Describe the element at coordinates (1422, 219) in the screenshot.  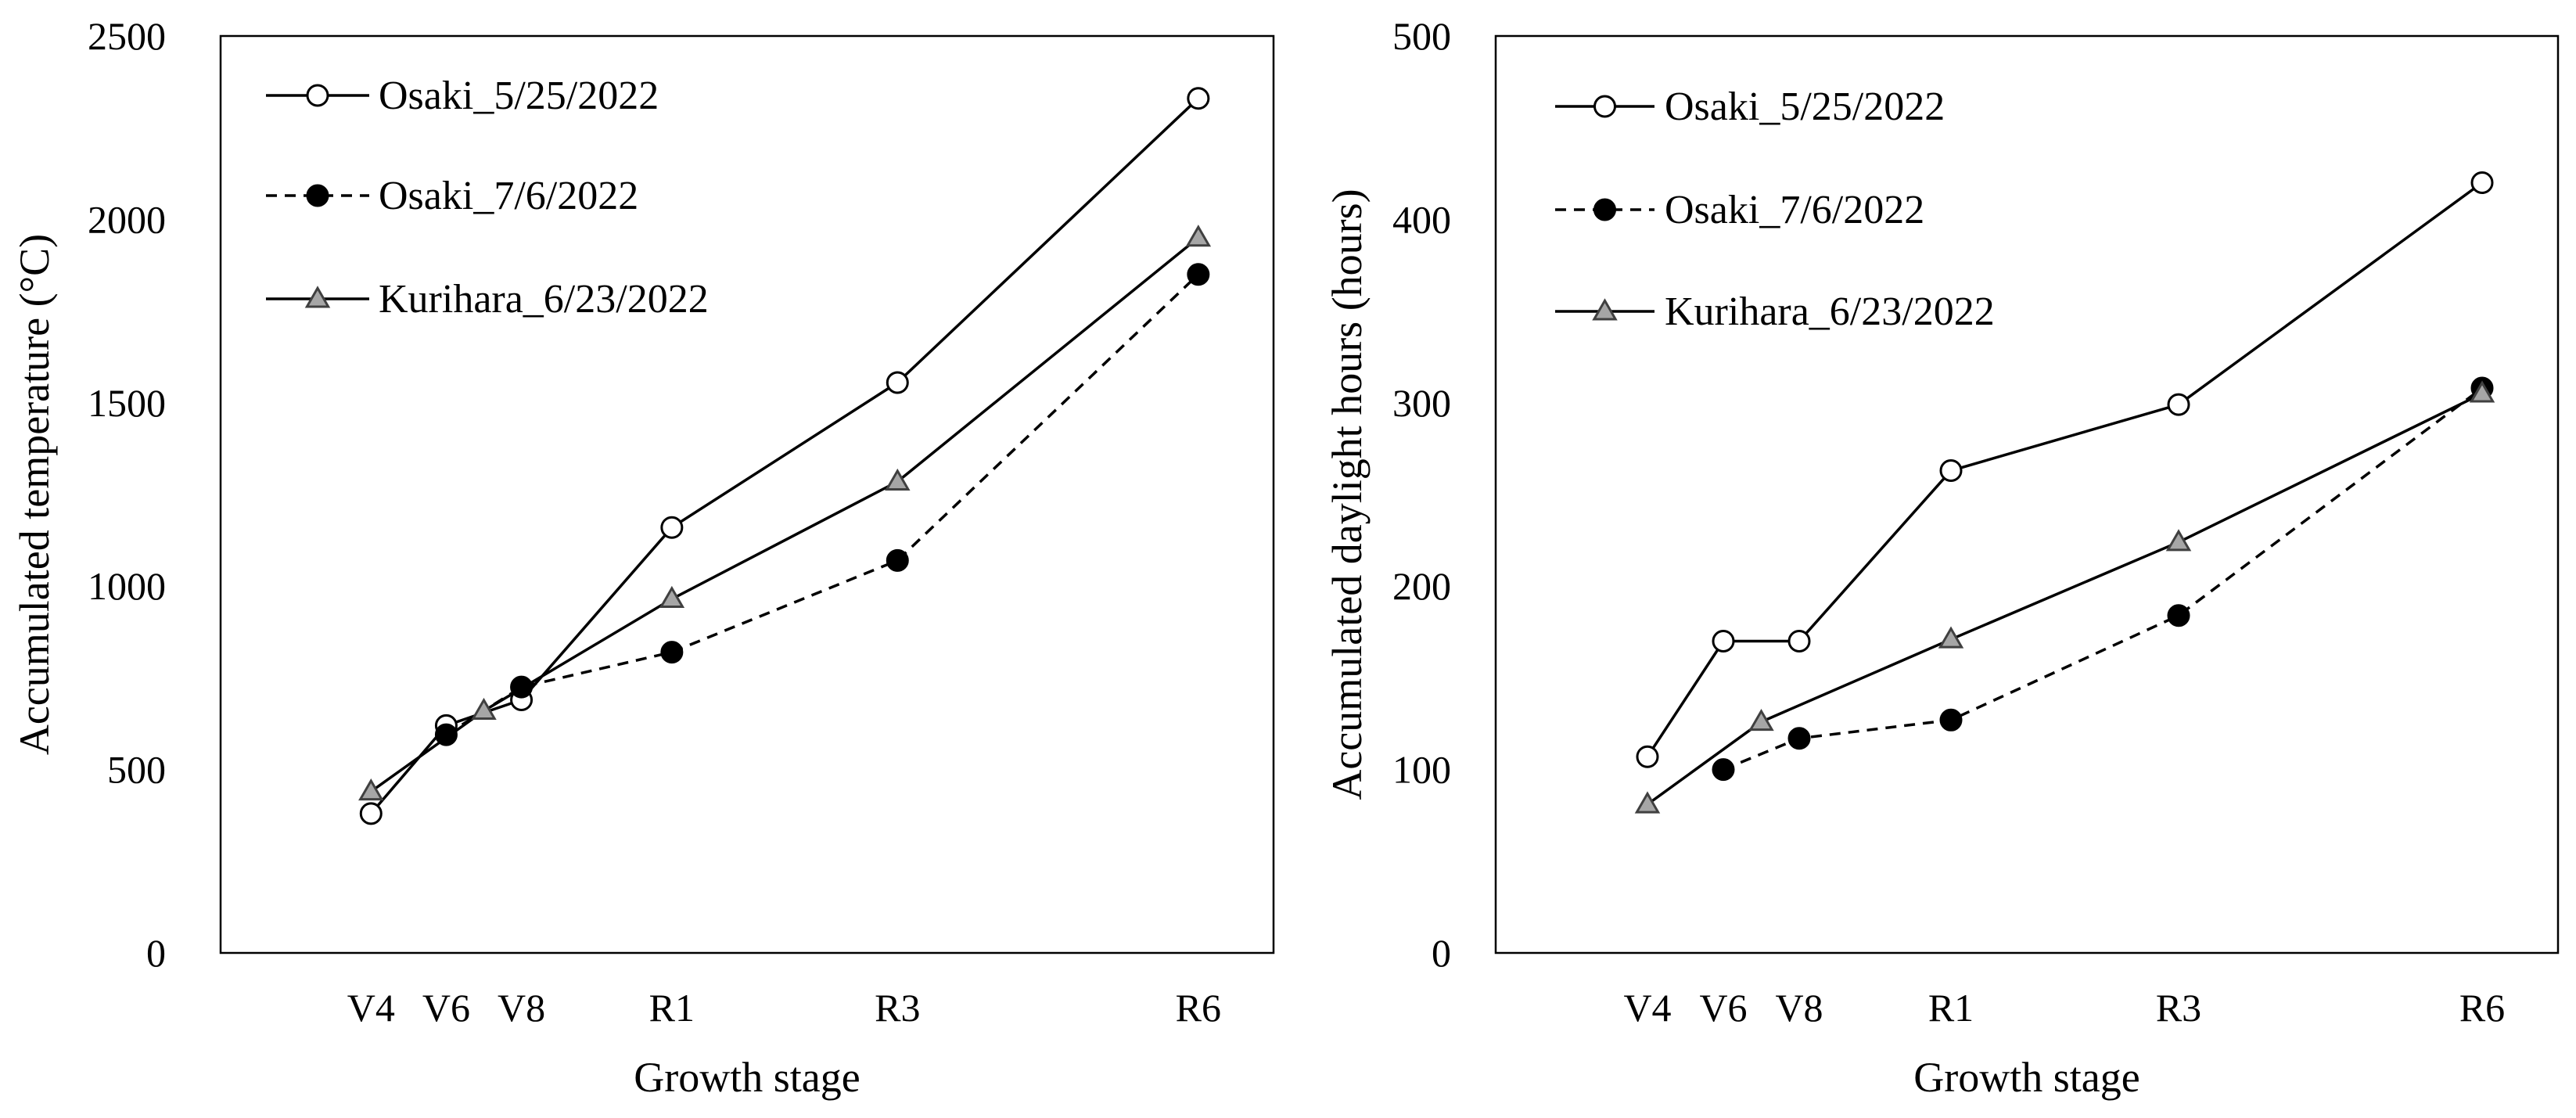
I see `y-tick-label: 400` at that location.